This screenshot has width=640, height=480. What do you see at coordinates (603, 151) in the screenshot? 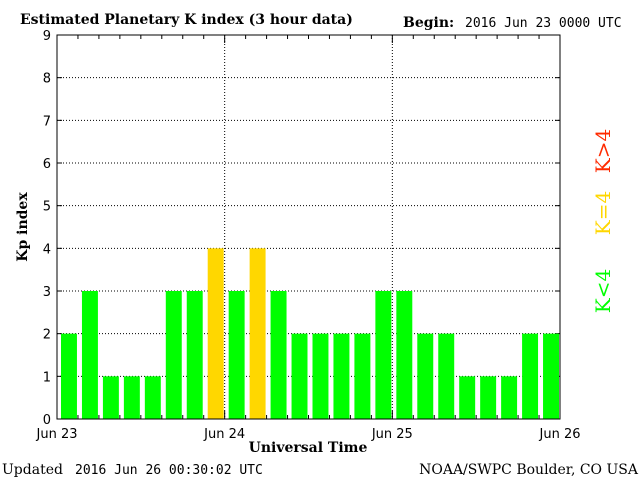
I see `legend-high: K>4` at bounding box center [603, 151].